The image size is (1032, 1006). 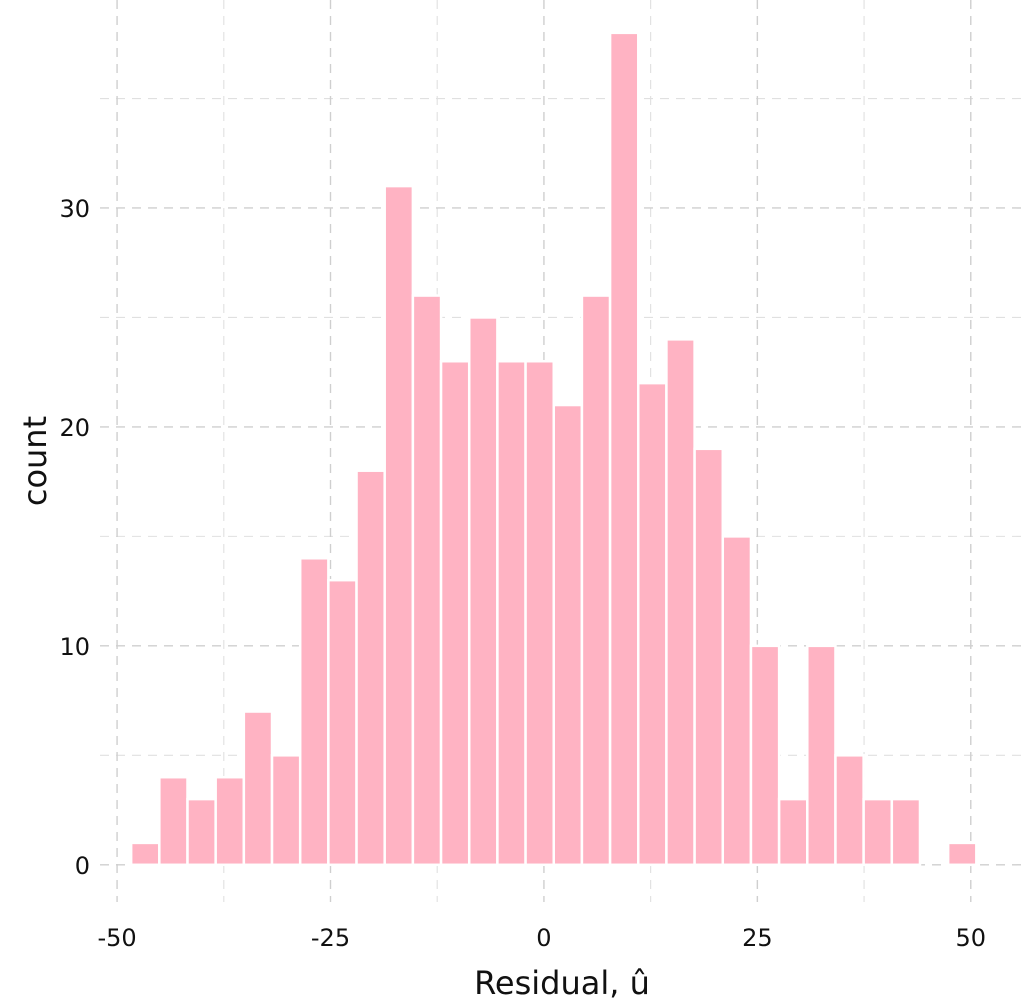 I want to click on x-axis-title: Residual, û, so click(x=562, y=983).